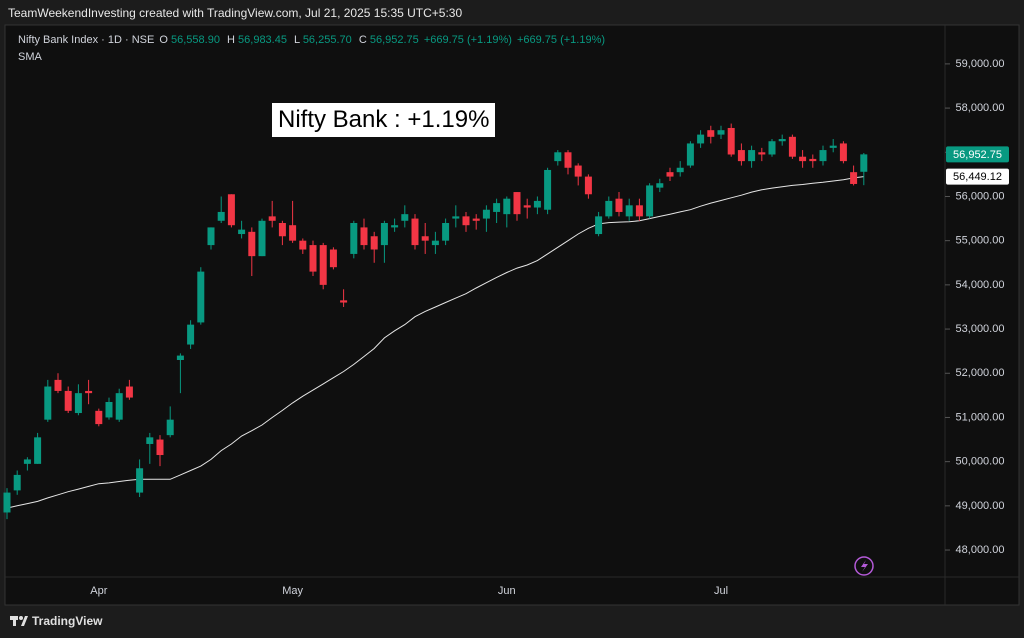 The image size is (1024, 638). I want to click on x-tick-label: Apr, so click(98, 591).